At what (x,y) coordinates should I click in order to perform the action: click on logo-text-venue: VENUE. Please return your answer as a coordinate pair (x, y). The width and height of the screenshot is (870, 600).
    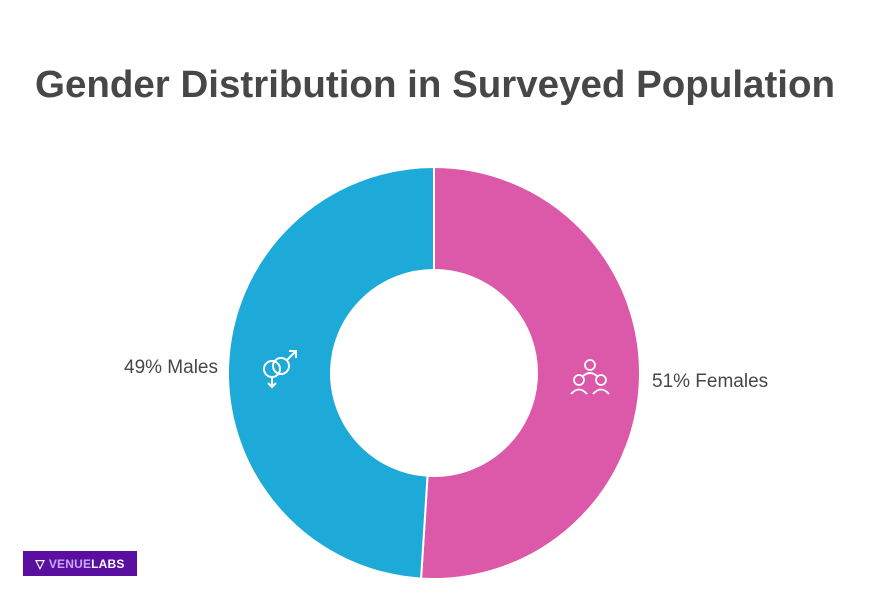
    Looking at the image, I should click on (70, 563).